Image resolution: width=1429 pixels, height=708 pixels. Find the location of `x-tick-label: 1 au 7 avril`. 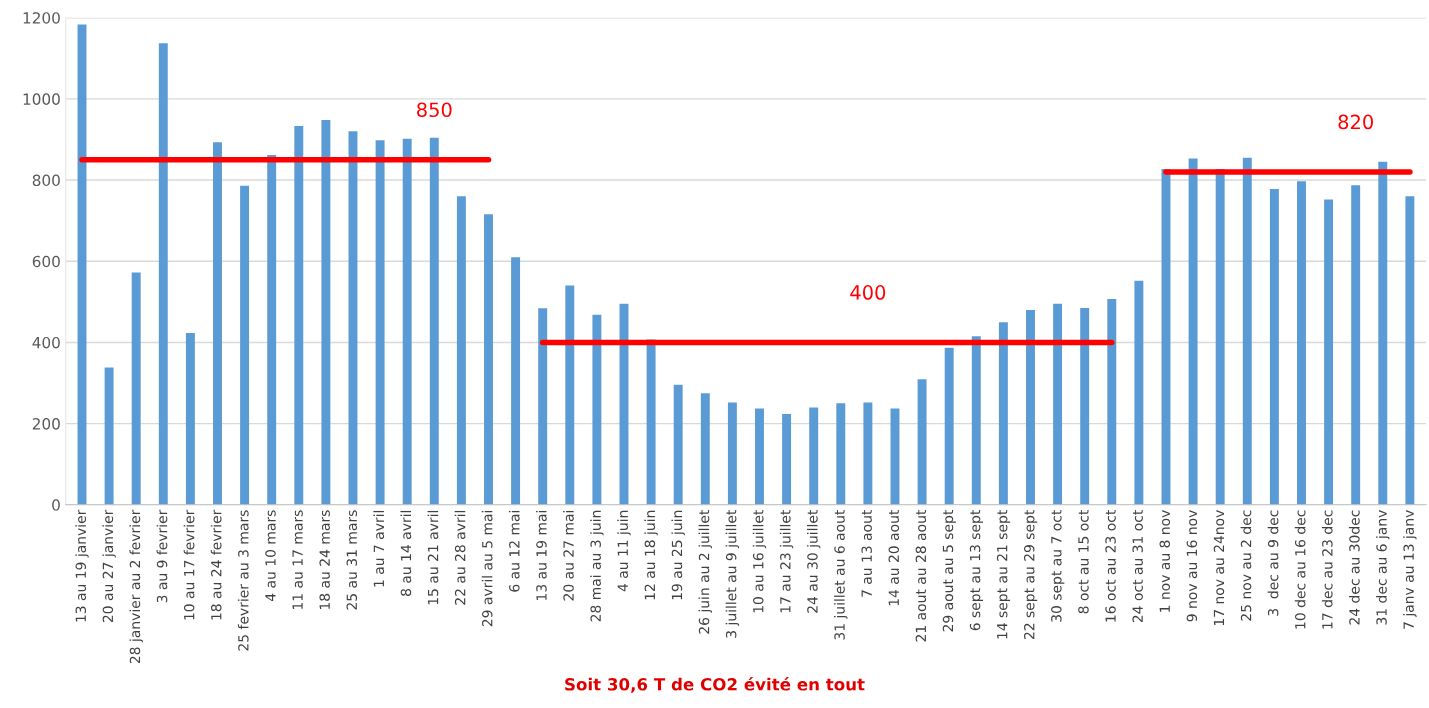

x-tick-label: 1 au 7 avril is located at coordinates (379, 548).